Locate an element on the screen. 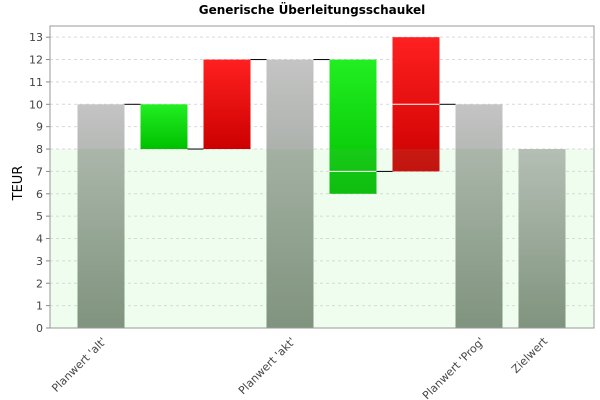 The height and width of the screenshot is (400, 600). x-category-label: Zielwert is located at coordinates (530, 355).